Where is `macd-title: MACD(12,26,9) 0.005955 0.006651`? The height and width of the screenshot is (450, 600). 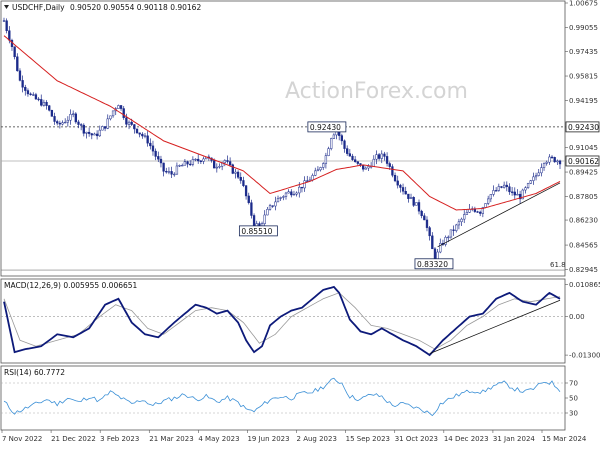
macd-title: MACD(12,26,9) 0.005955 0.006651 is located at coordinates (71, 285).